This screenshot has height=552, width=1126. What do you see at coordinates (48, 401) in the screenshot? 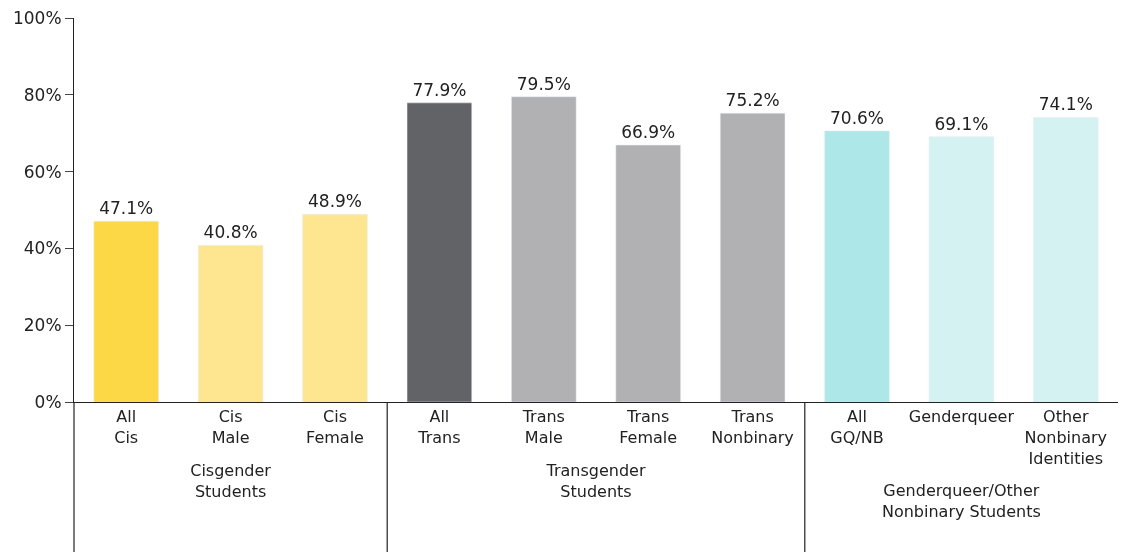
I see `y-tick-label: 0%` at bounding box center [48, 401].